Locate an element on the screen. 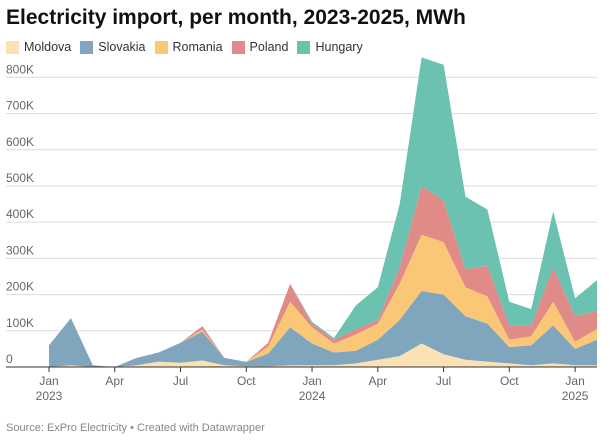 This screenshot has width=610, height=441. legend: Moldova Slovakia Romania Poland Hungary is located at coordinates (189, 47).